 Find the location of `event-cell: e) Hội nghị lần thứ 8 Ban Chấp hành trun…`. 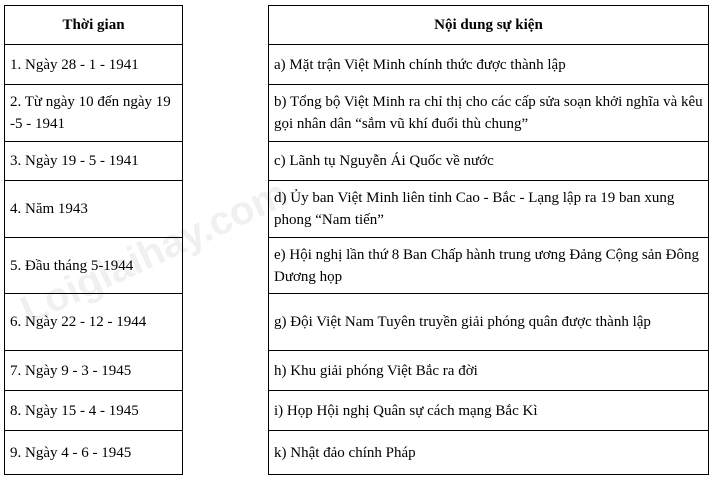

event-cell: e) Hội nghị lần thứ 8 Ban Chấp hành trun… is located at coordinates (488, 265).